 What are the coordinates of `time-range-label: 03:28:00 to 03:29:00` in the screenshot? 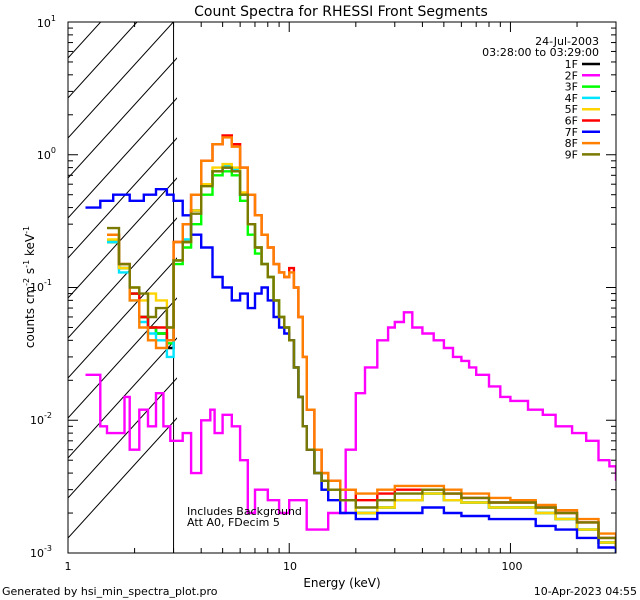 It's located at (540, 52).